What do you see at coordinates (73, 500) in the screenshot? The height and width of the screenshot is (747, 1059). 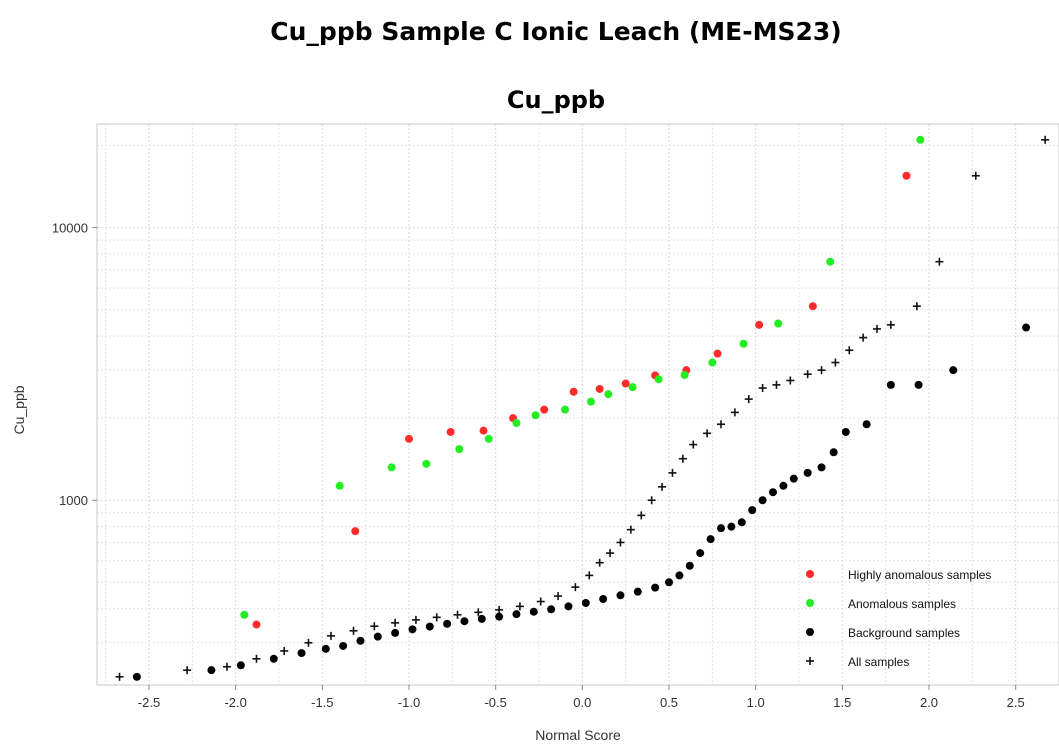 I see `y-tick-label: 1000` at bounding box center [73, 500].